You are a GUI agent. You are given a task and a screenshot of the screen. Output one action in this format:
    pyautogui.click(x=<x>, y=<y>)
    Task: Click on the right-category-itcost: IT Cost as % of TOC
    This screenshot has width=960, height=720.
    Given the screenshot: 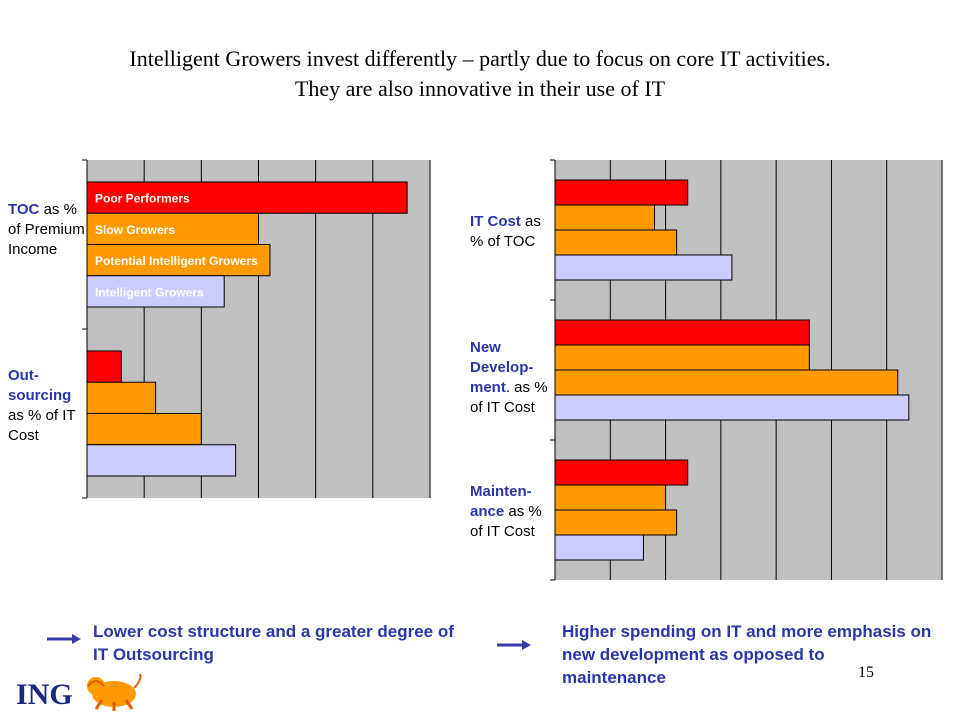 What is the action you would take?
    pyautogui.click(x=509, y=232)
    